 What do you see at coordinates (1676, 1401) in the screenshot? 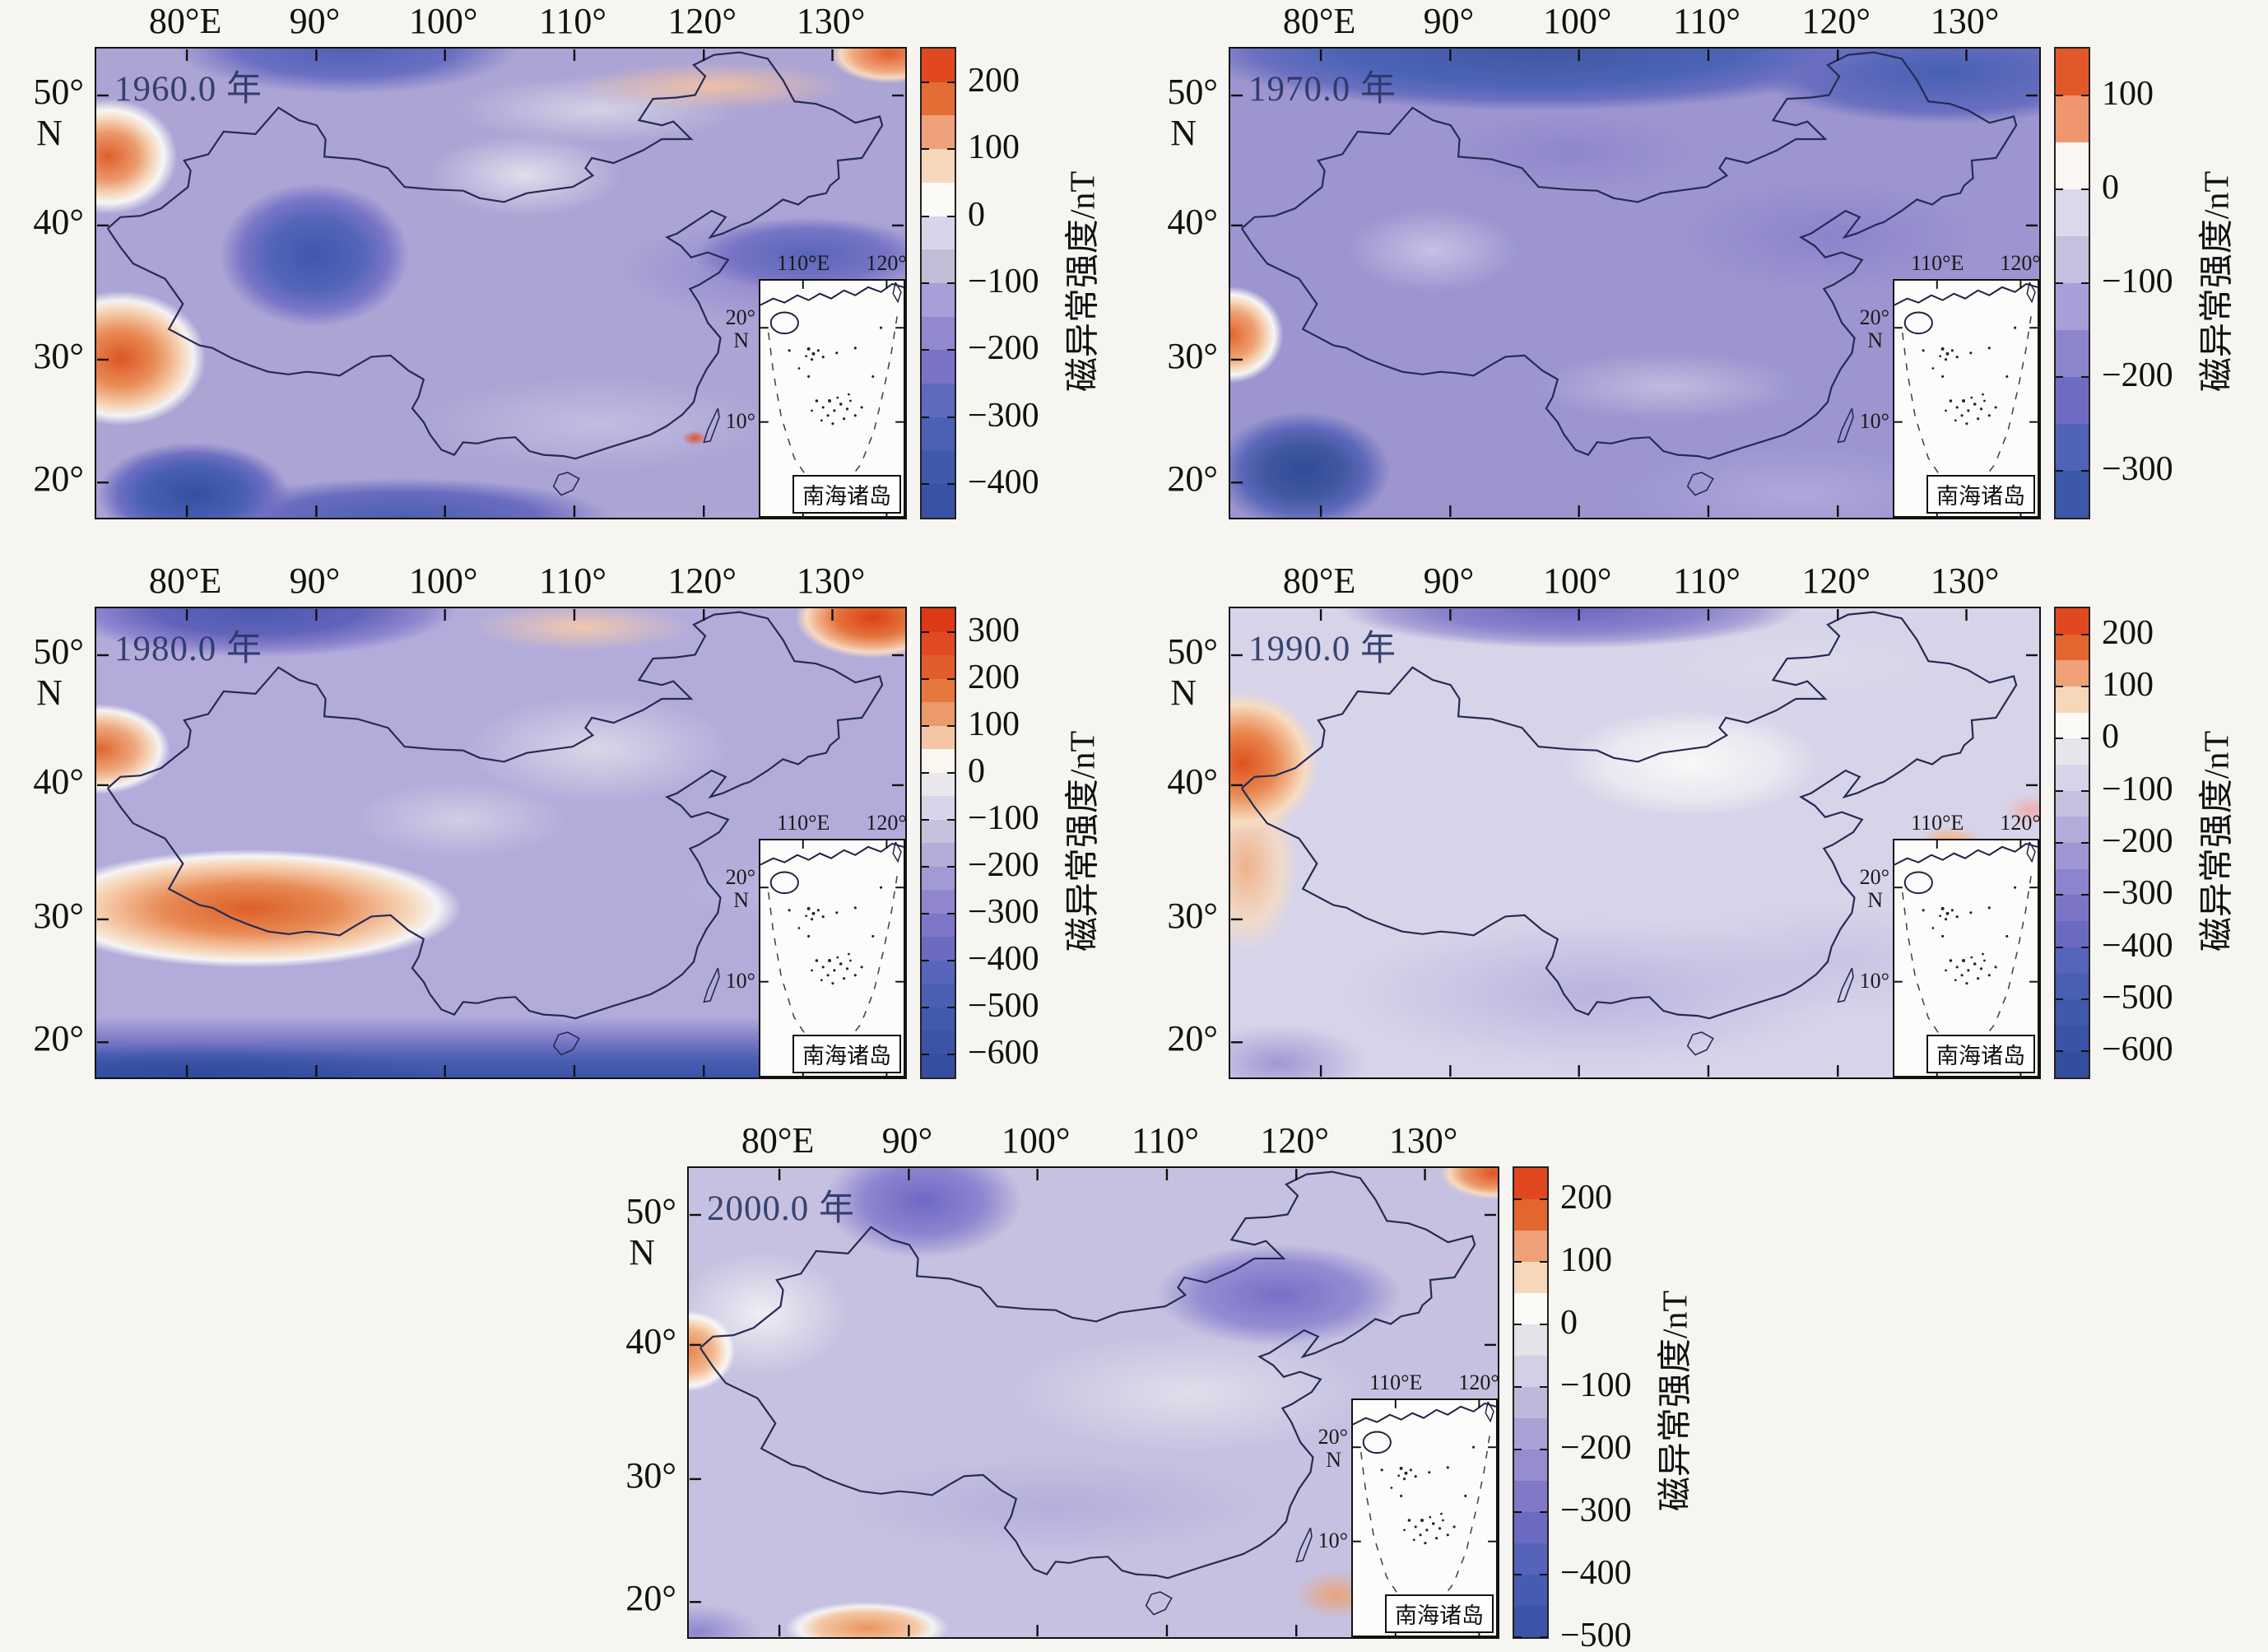
I see `colorbar-title: 磁异常强度/nT` at bounding box center [1676, 1401].